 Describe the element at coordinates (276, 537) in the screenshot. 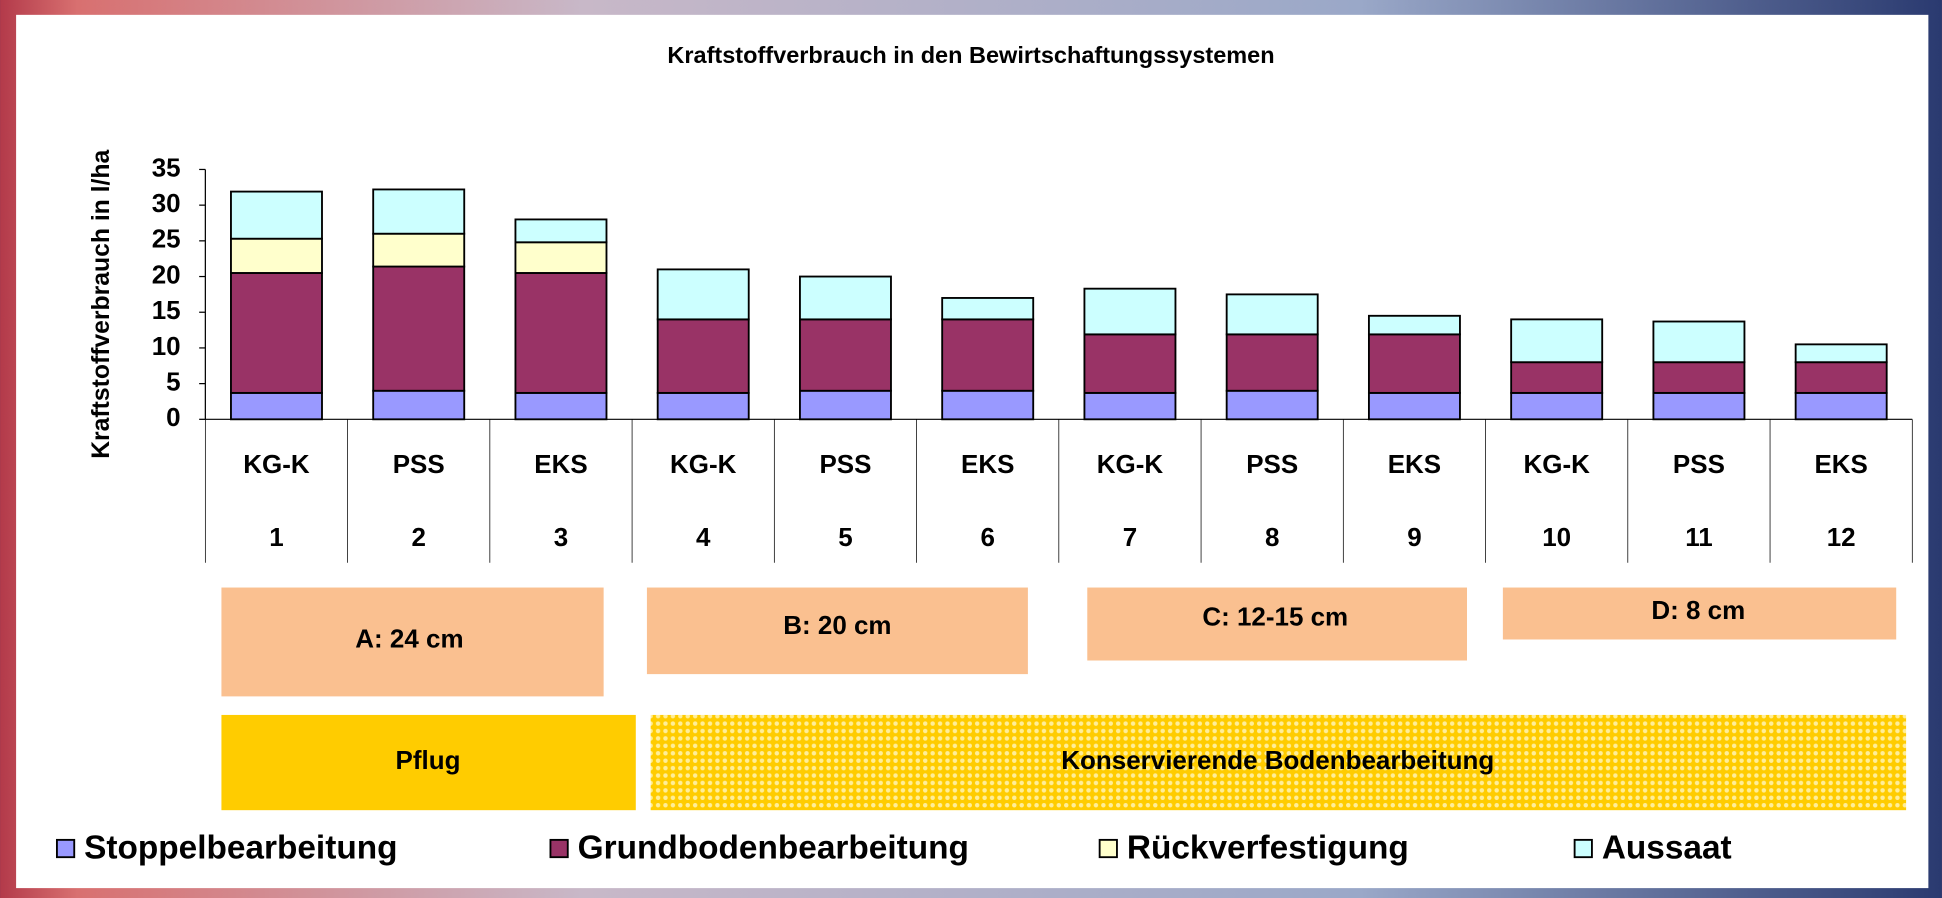

I see `x-tick-number: 1` at that location.